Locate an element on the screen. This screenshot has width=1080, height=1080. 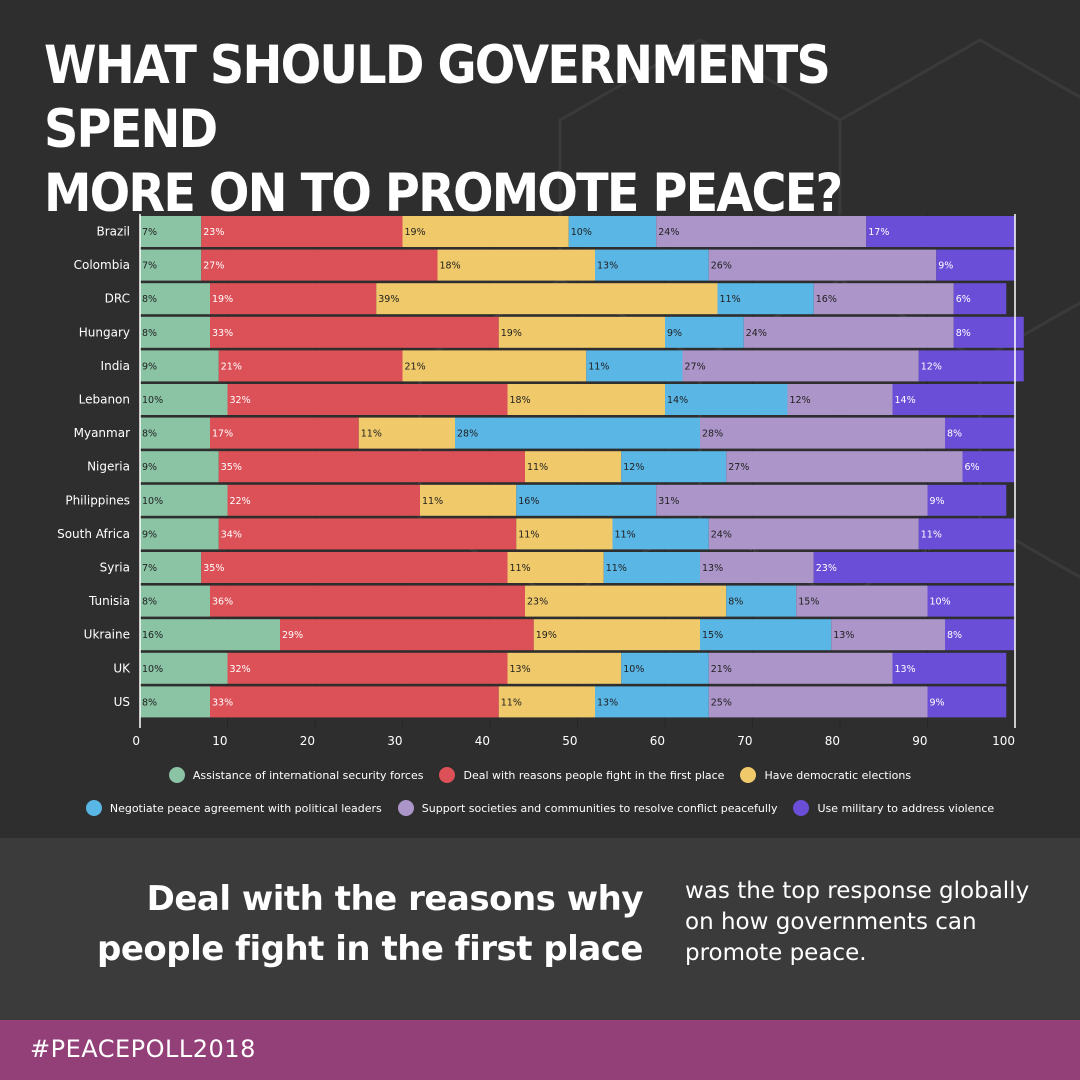
x-tick-label: 0 is located at coordinates (136, 741).